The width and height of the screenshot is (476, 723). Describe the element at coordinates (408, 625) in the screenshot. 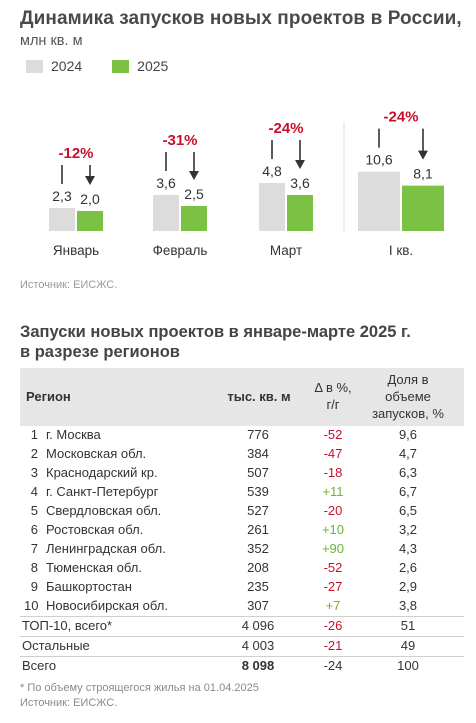

I see `summary-share: 51` at that location.